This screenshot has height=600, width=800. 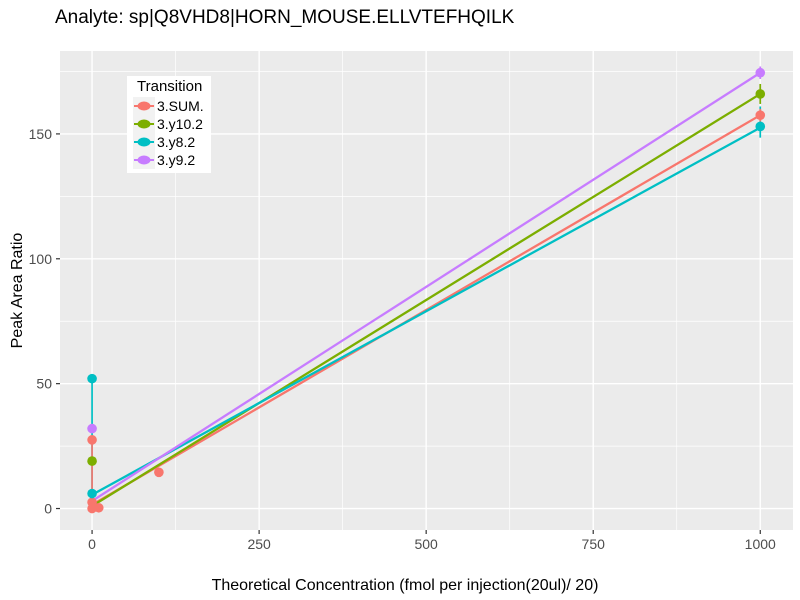 What do you see at coordinates (180, 124) in the screenshot?
I see `legend-entry-label: 3.y10.2` at bounding box center [180, 124].